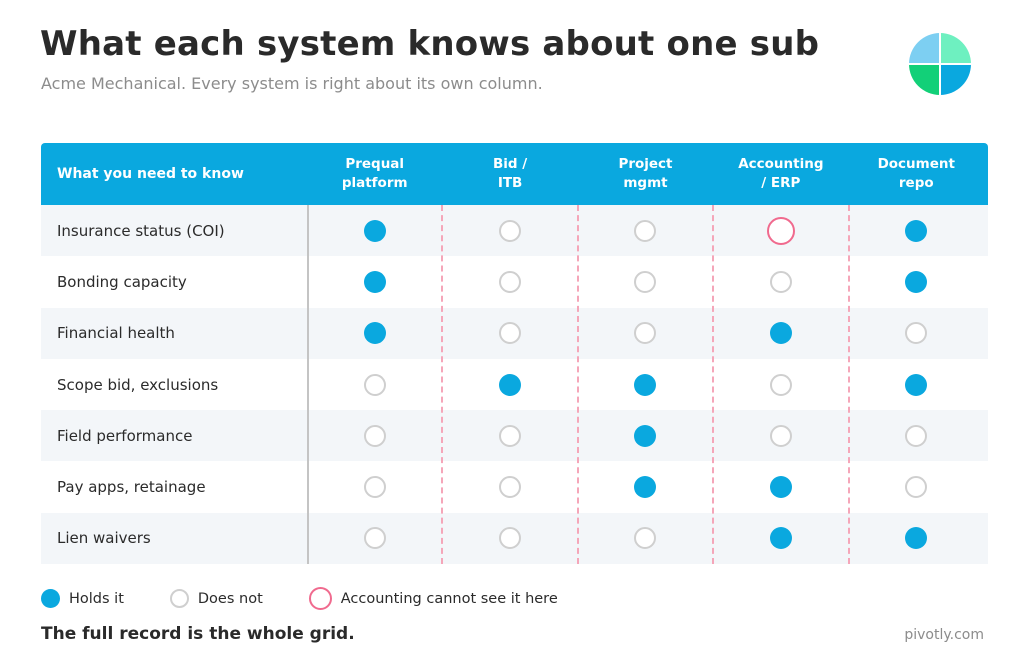 The height and width of the screenshot is (655, 1024). What do you see at coordinates (916, 173) in the screenshot?
I see `column-header: Document repo` at bounding box center [916, 173].